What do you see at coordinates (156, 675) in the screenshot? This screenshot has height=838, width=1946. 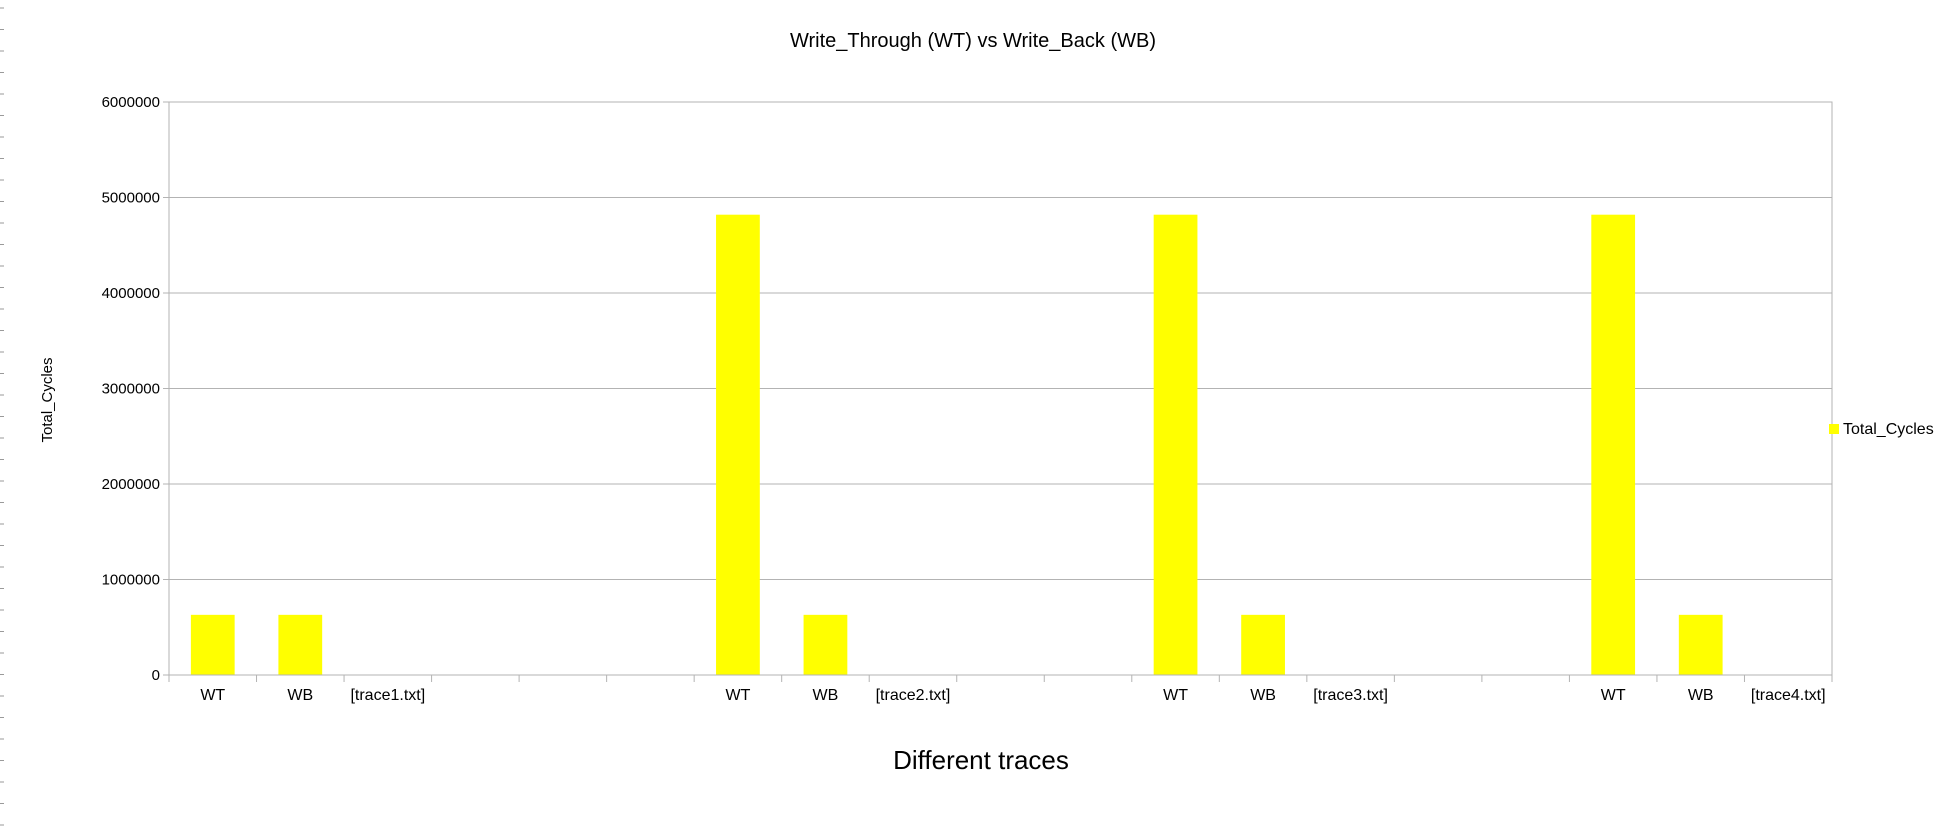 I see `y-tick-label: 0` at bounding box center [156, 675].